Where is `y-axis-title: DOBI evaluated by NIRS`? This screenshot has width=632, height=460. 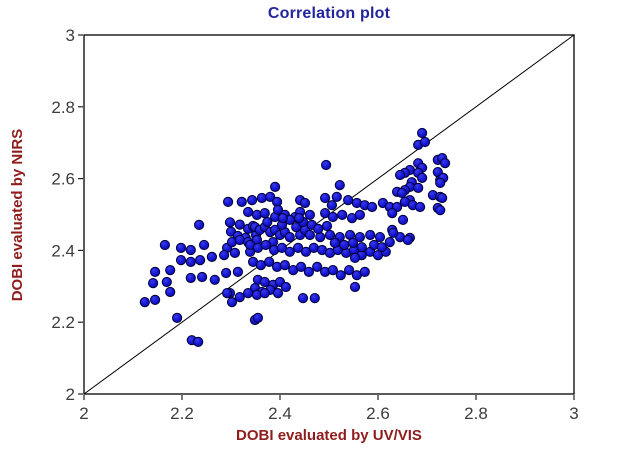 y-axis-title: DOBI evaluated by NIRS is located at coordinates (17, 215).